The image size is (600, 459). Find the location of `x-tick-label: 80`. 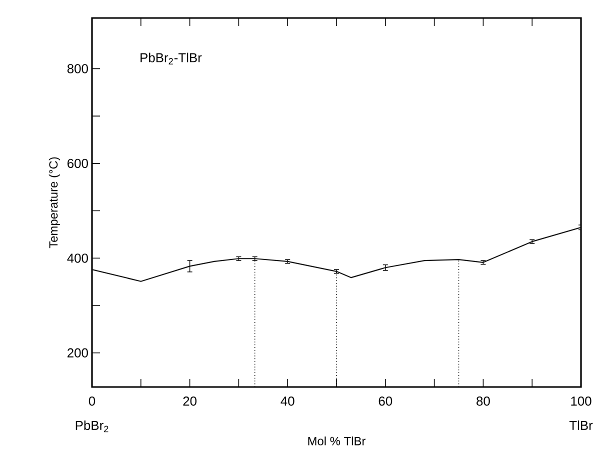

x-tick-label: 80 is located at coordinates (483, 401).